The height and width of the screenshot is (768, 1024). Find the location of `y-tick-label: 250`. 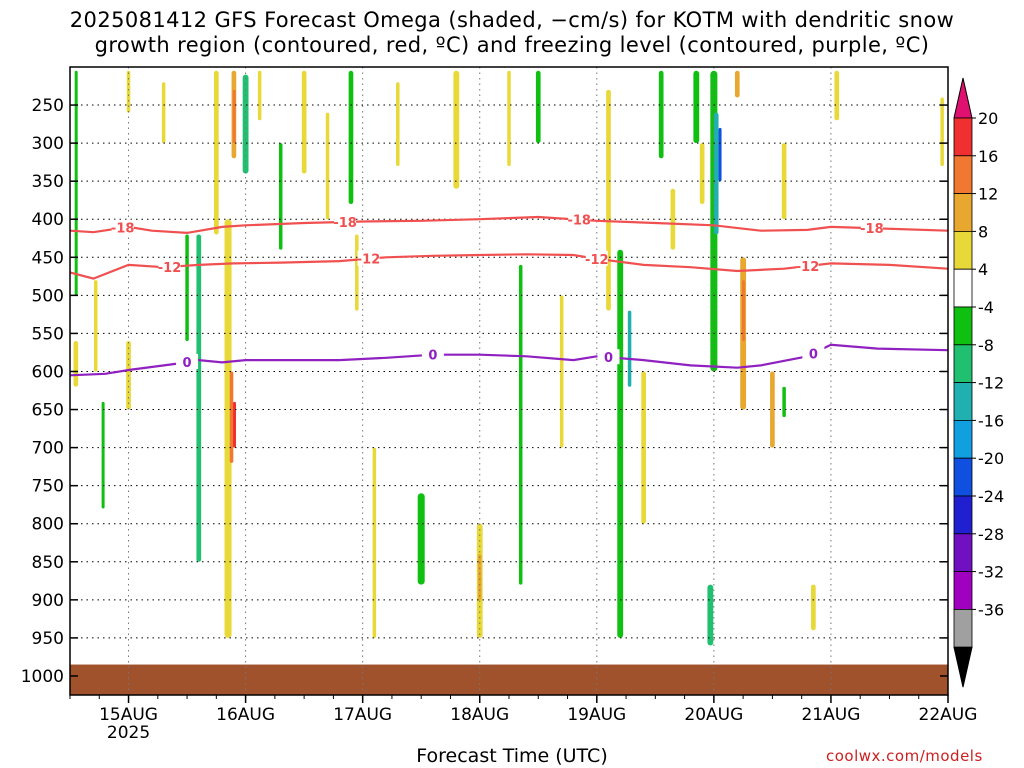

y-tick-label: 250 is located at coordinates (48, 106).